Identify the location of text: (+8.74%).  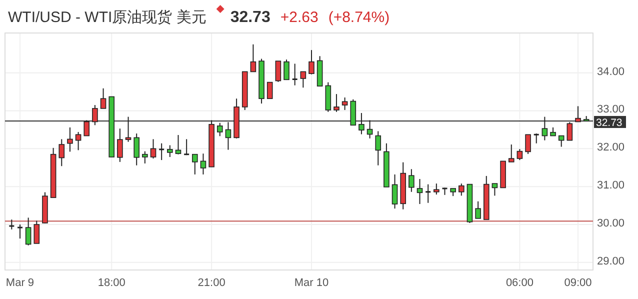
(359, 17).